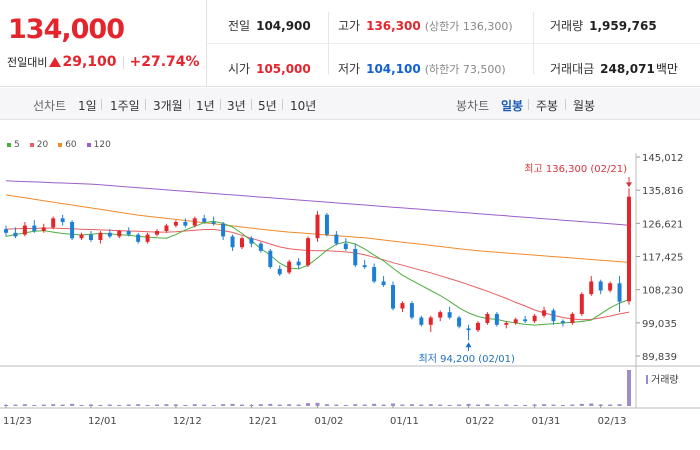 Image resolution: width=700 pixels, height=450 pixels. I want to click on high-value: 136,300, so click(393, 25).